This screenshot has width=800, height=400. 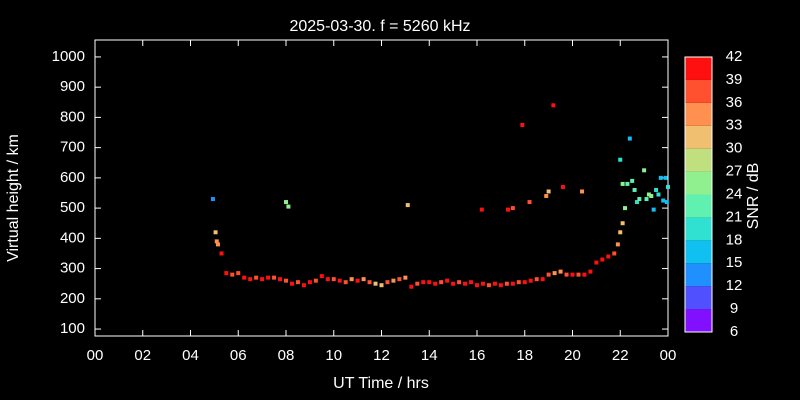 What do you see at coordinates (72, 116) in the screenshot?
I see `y-tick-label: 800` at bounding box center [72, 116].